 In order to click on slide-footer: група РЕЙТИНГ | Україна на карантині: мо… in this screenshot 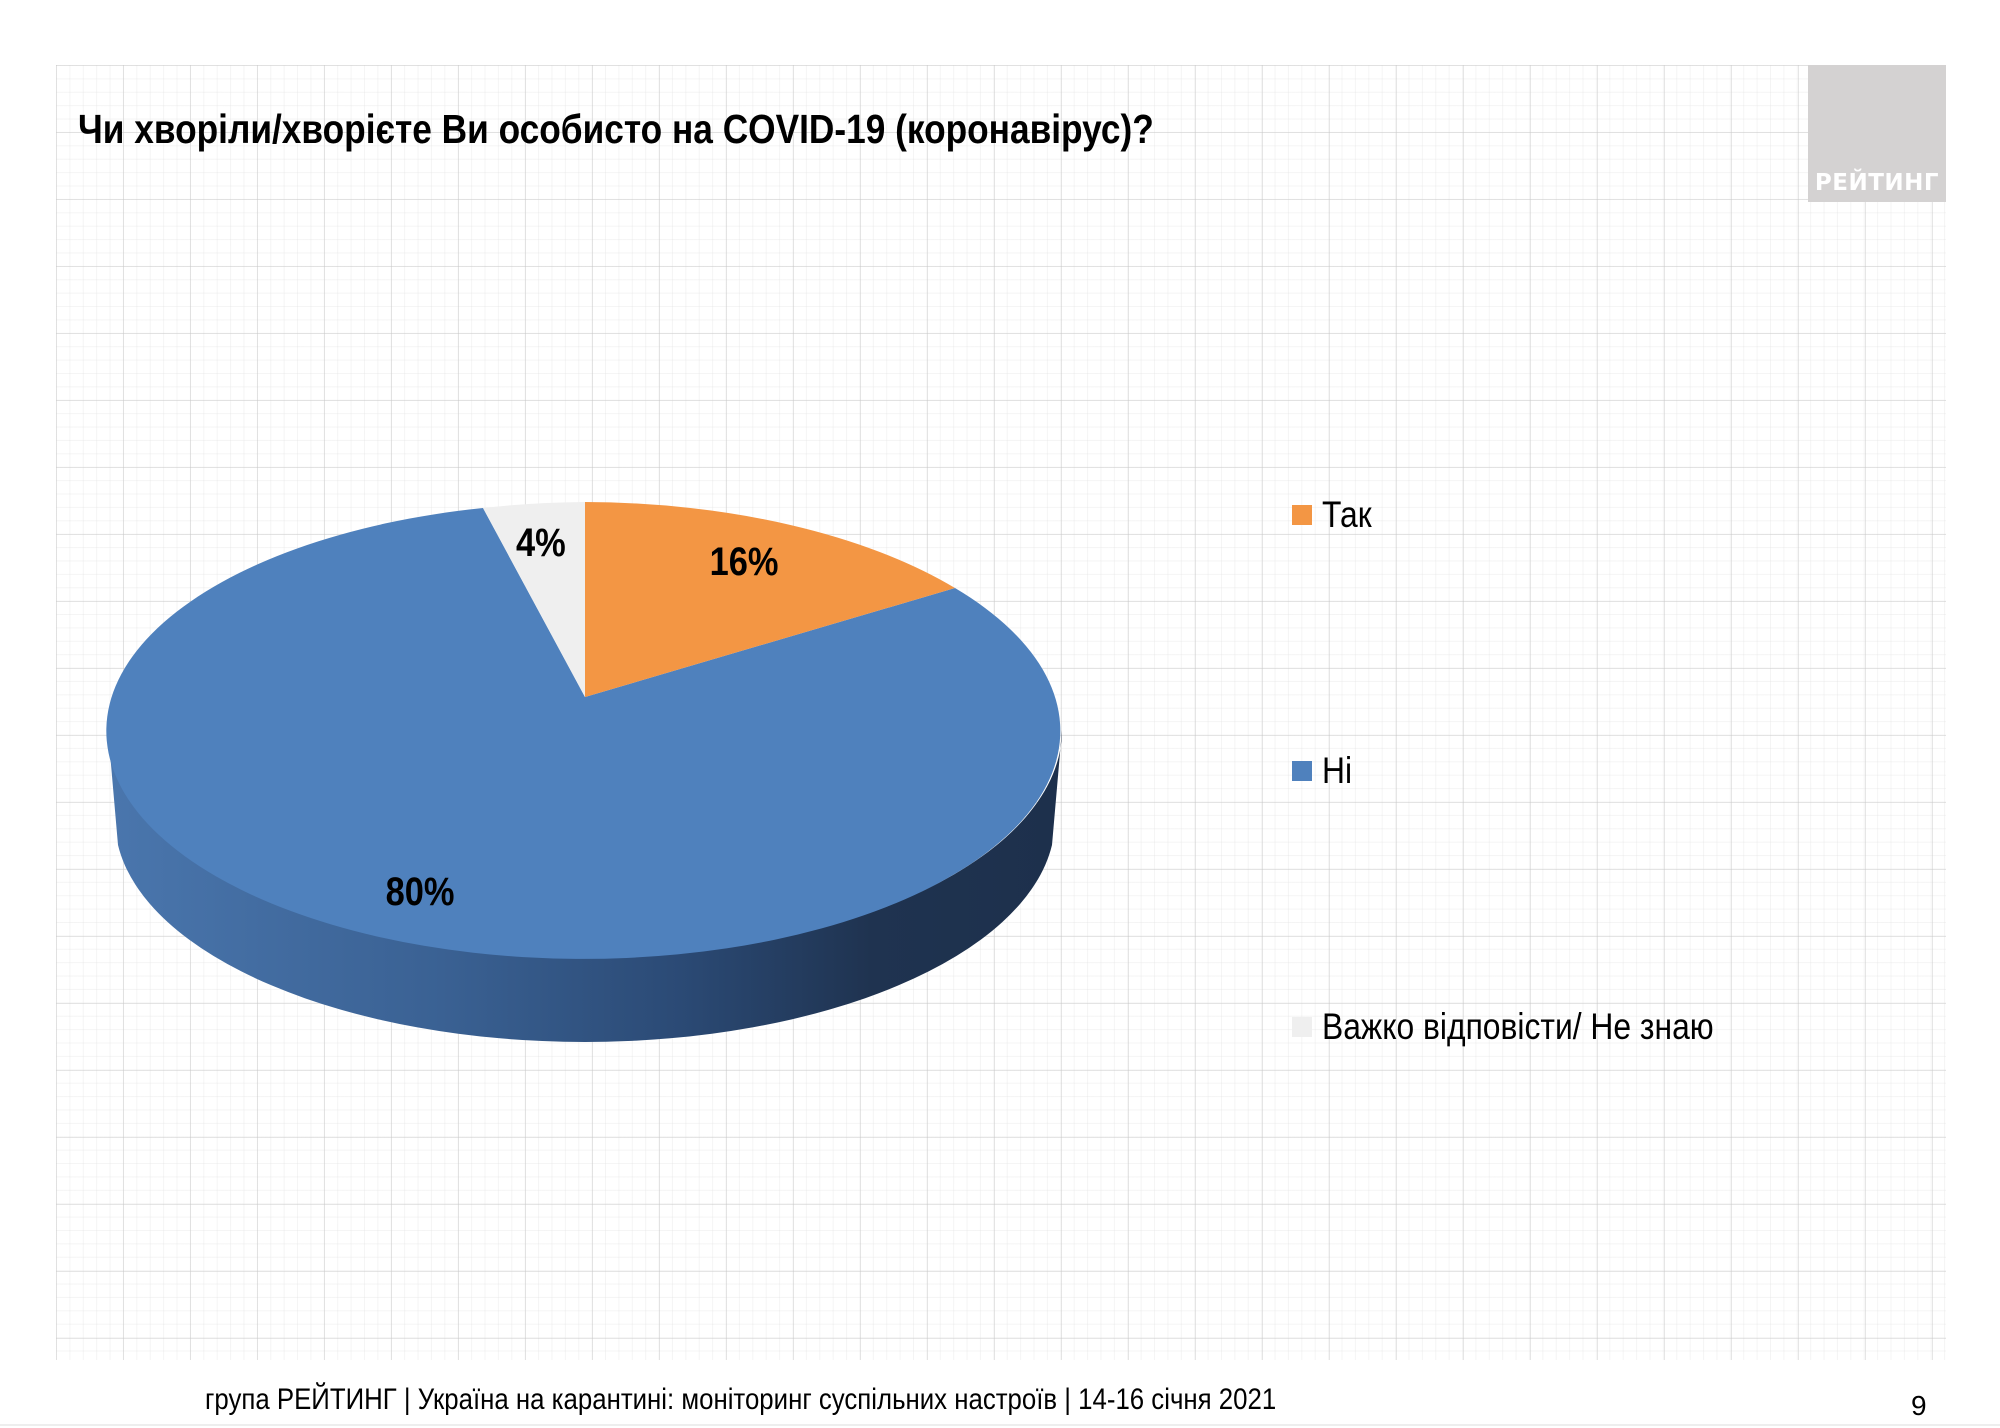, I will do `click(741, 1399)`.